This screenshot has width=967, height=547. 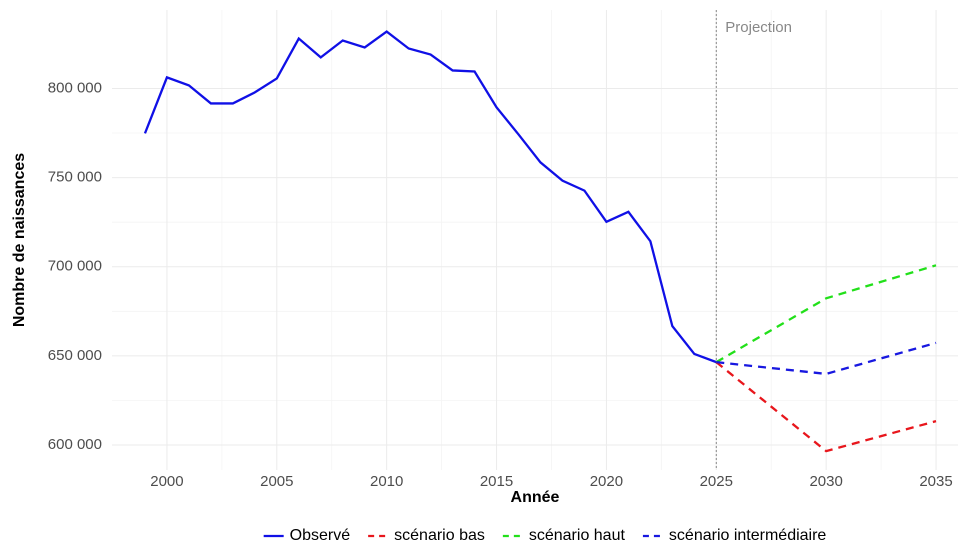 What do you see at coordinates (439, 535) in the screenshot?
I see `legend-label: scénario bas` at bounding box center [439, 535].